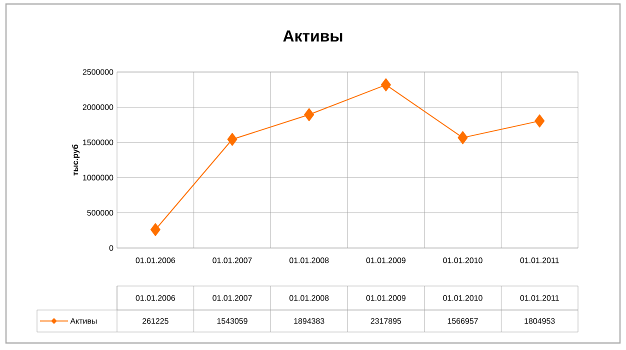  I want to click on chart-title: Активы, so click(312, 36).